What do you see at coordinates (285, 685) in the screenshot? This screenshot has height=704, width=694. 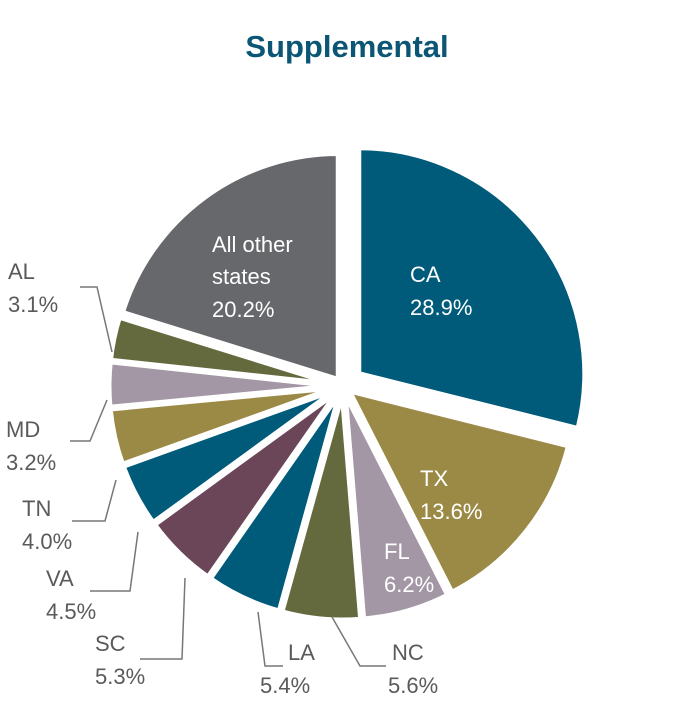 I see `label-la-value: 5.4%` at bounding box center [285, 685].